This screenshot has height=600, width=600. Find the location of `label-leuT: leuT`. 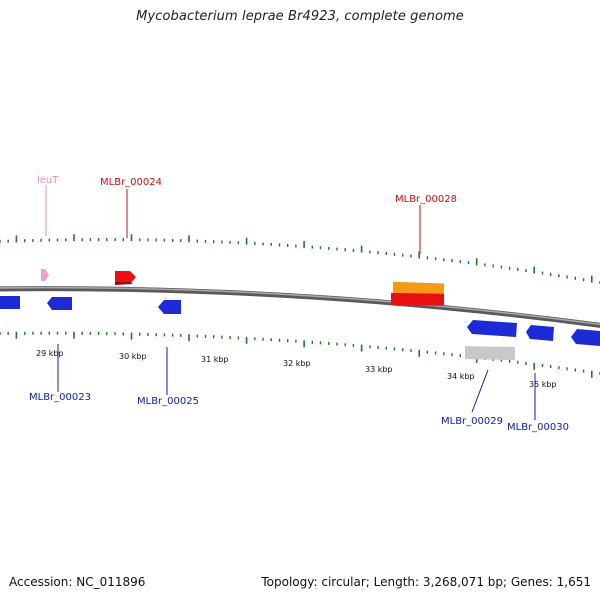

label-leuT: leuT is located at coordinates (48, 180).